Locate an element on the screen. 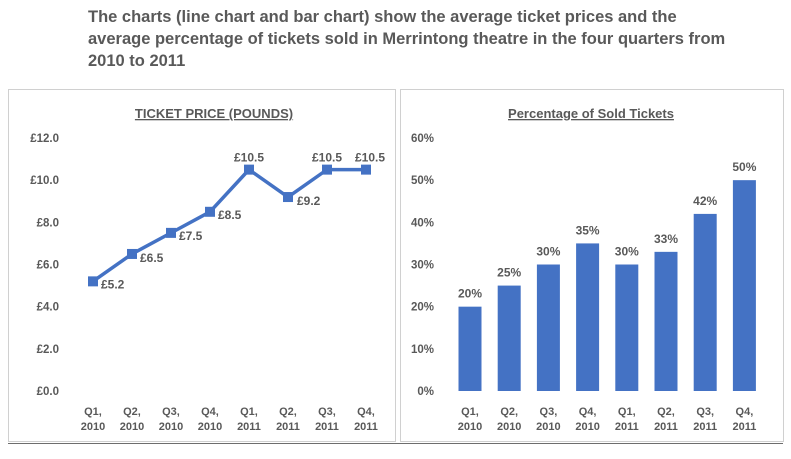  line-x-tick-label: Q4, 2011 is located at coordinates (366, 419).